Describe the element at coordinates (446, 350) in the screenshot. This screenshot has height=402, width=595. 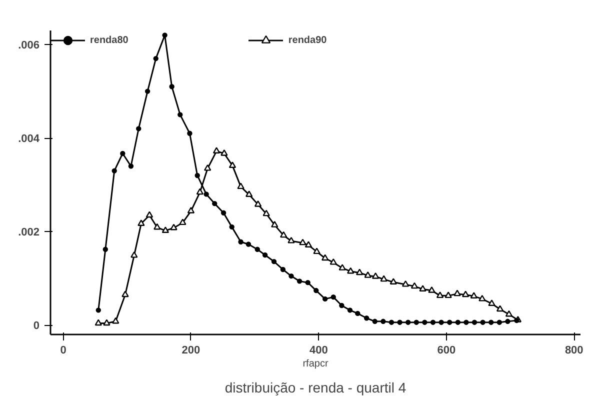
I see `x-tick-label: 600` at that location.